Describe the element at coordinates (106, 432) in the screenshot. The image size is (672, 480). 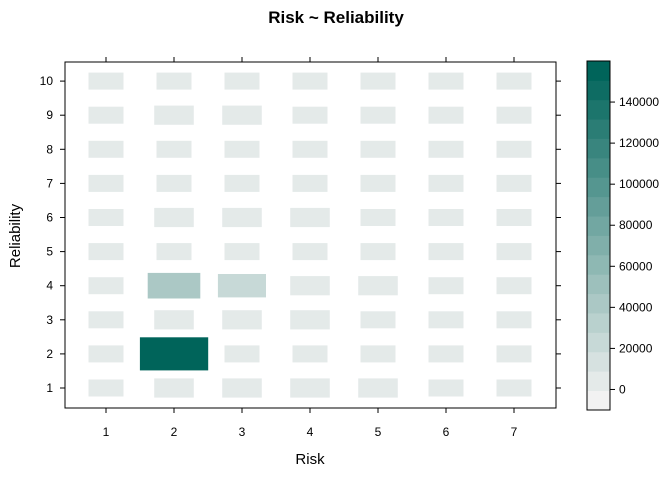
I see `x-tick-label: 1` at that location.